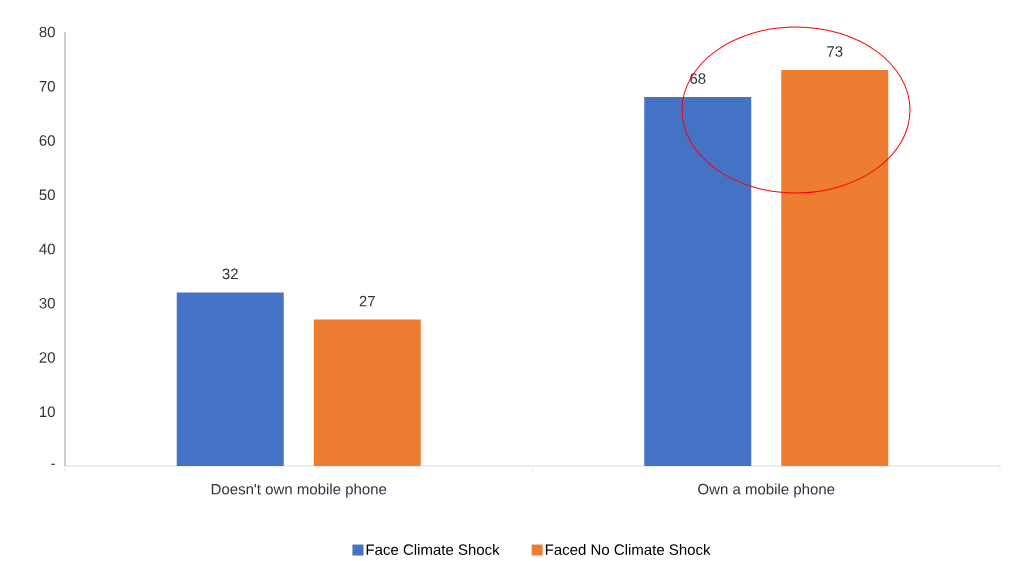  Describe the element at coordinates (47, 303) in the screenshot. I see `y-tick-label: 30` at that location.